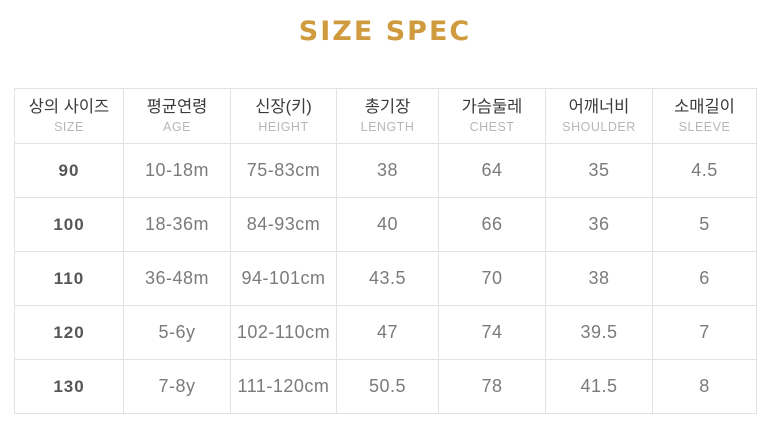 The image size is (770, 431). I want to click on header-cell-length: 총기장 LENGTH, so click(387, 116).